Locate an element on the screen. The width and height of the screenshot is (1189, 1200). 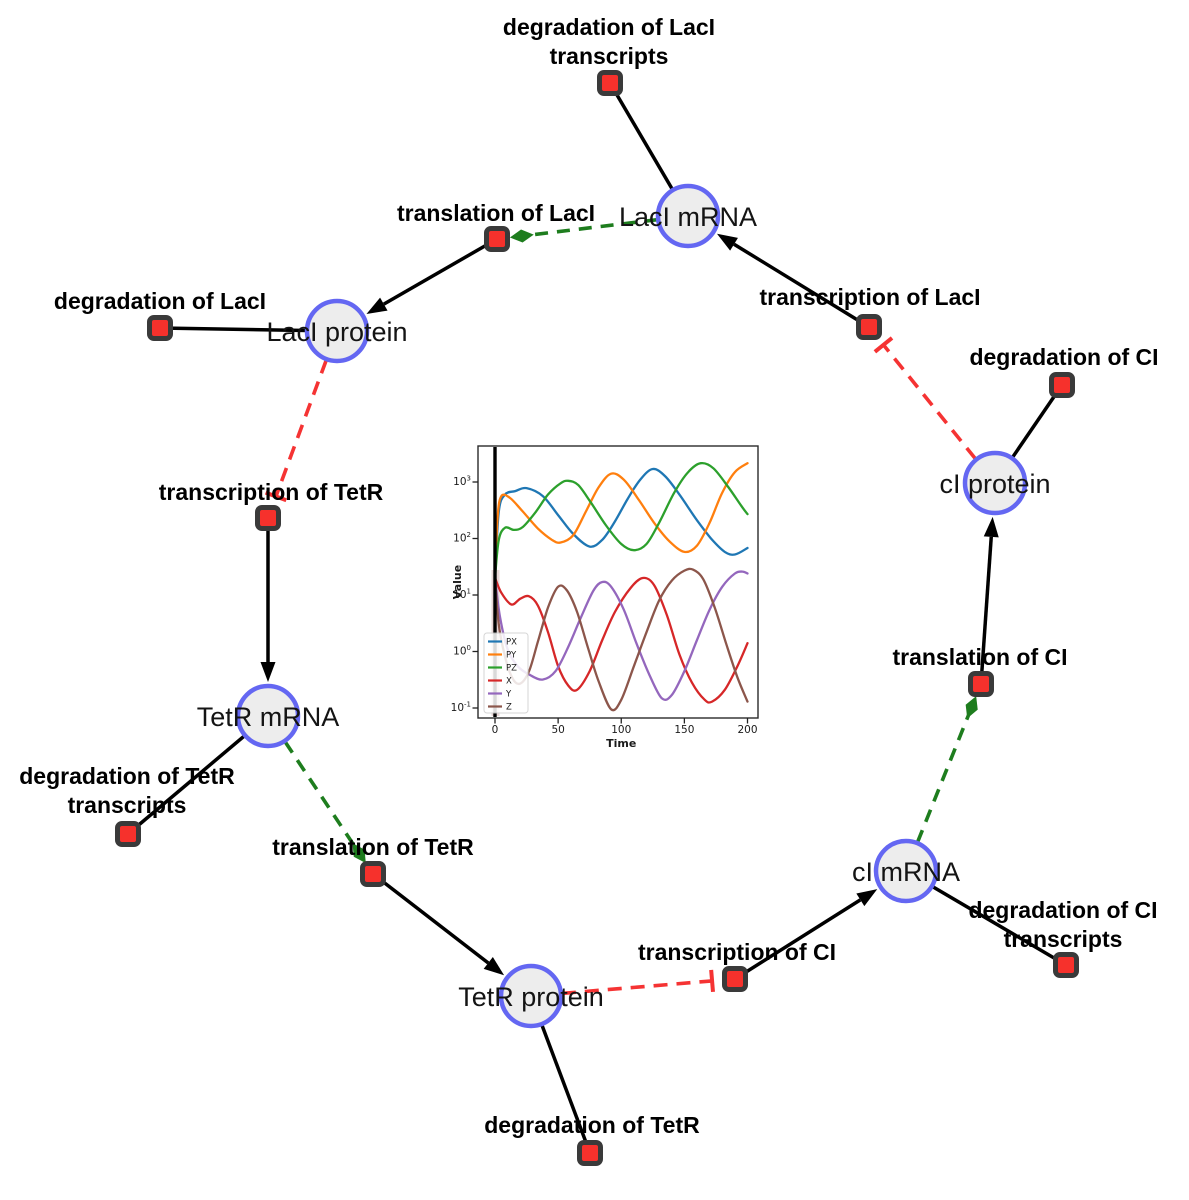
species-node-tetr_mrna is located at coordinates (268, 716).